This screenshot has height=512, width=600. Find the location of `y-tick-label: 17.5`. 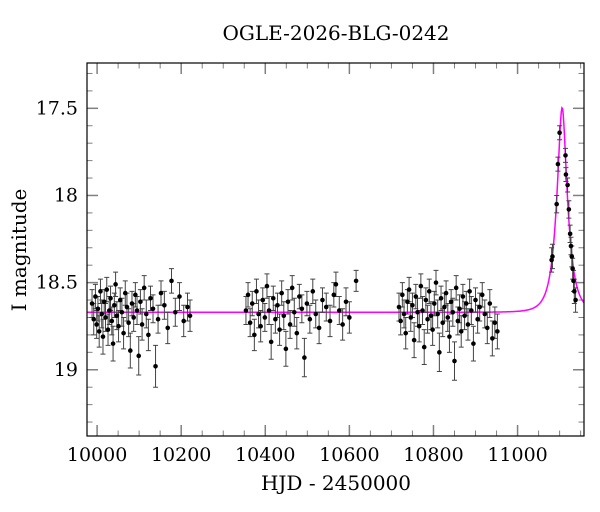

y-tick-label: 17.5 is located at coordinates (57, 108).